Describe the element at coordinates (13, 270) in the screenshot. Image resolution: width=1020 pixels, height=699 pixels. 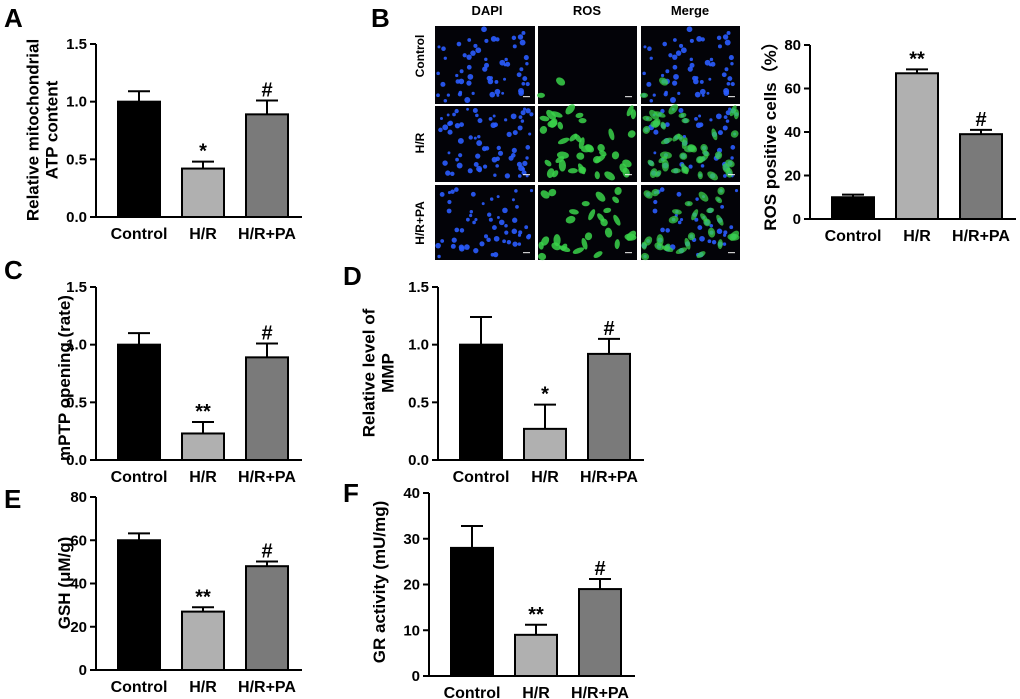
I see `panel-letter-c: C` at that location.